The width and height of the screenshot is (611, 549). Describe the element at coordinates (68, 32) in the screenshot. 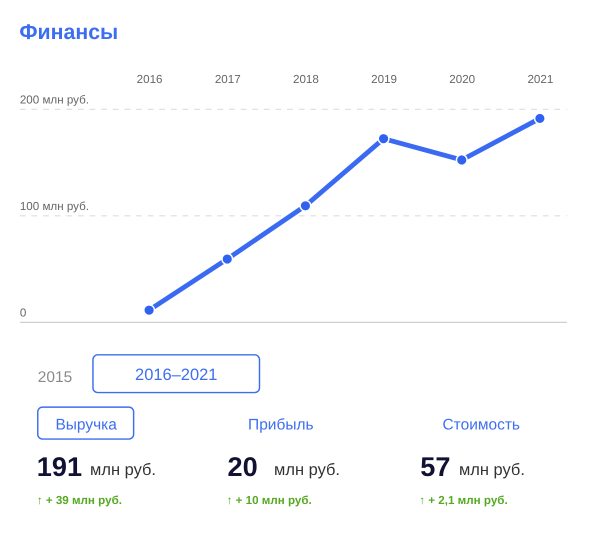

I see `chart-title: Финансы` at that location.